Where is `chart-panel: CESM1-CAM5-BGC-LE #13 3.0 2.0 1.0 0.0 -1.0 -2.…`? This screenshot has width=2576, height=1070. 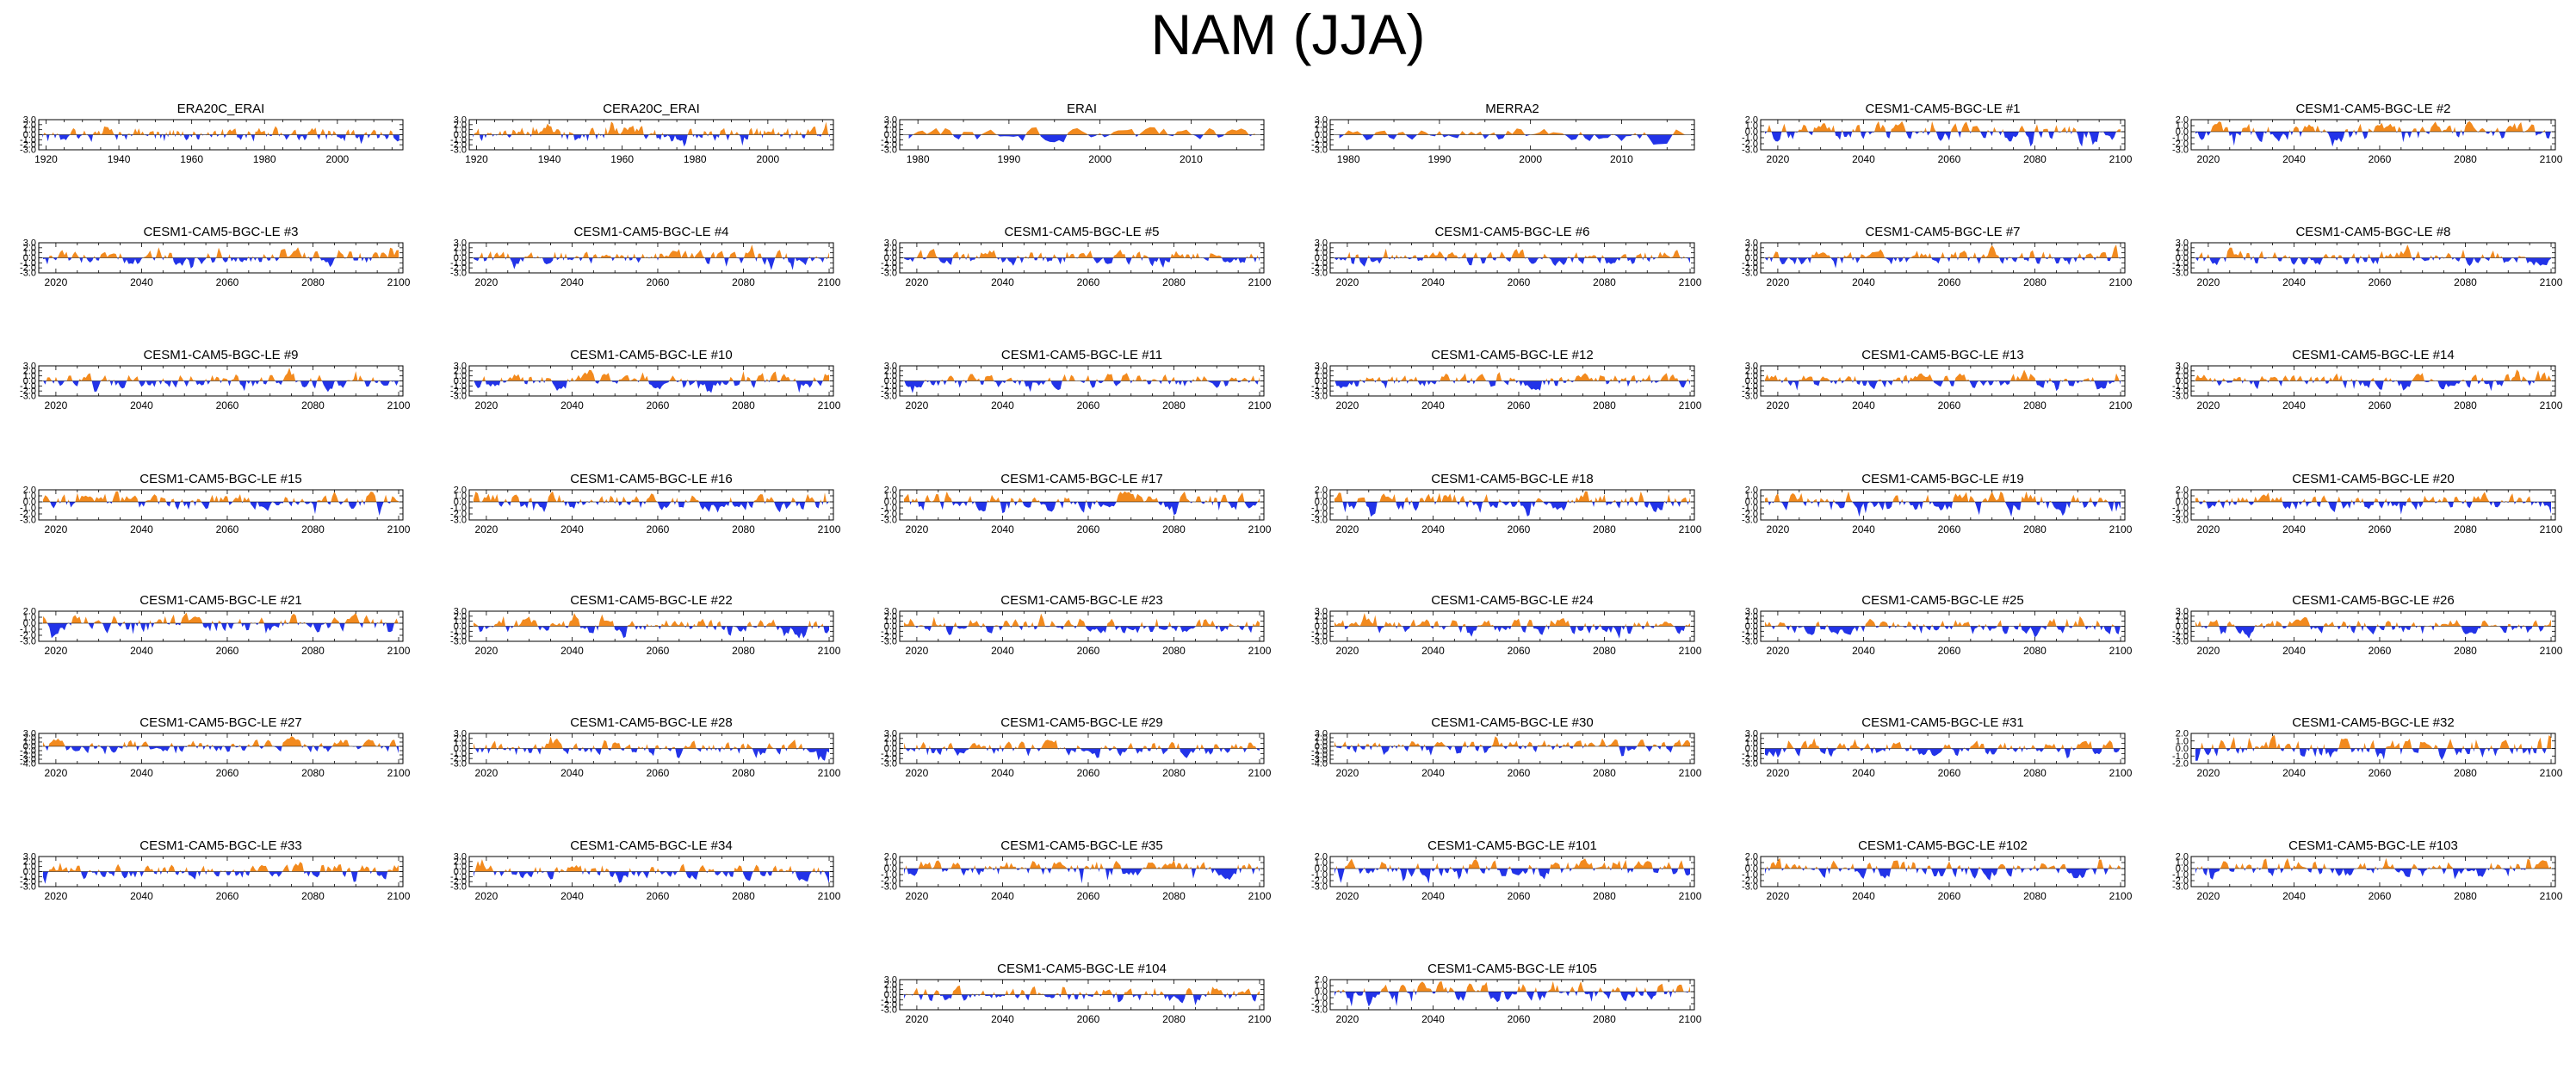 chart-panel: CESM1-CAM5-BGC-LE #13 3.0 2.0 1.0 0.0 -1.0 -2.… is located at coordinates (1937, 394).